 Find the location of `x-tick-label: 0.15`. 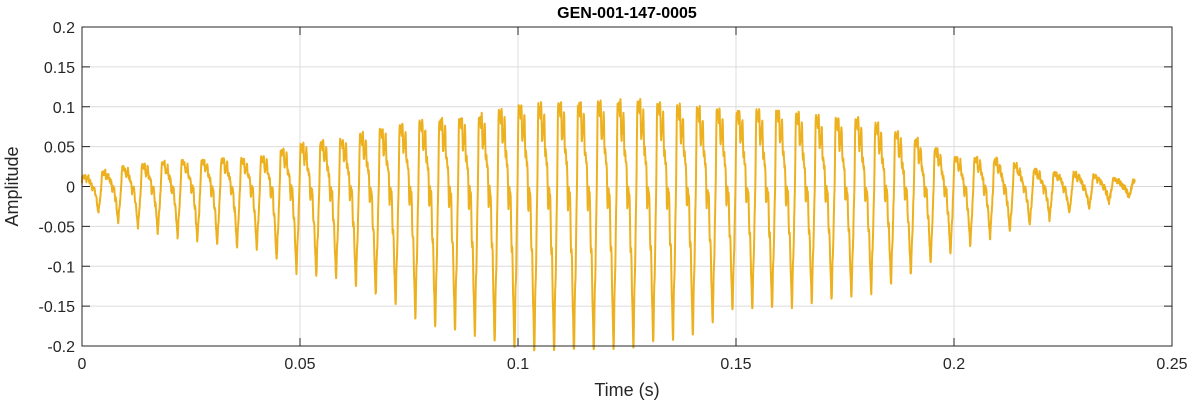

x-tick-label: 0.15 is located at coordinates (735, 364).